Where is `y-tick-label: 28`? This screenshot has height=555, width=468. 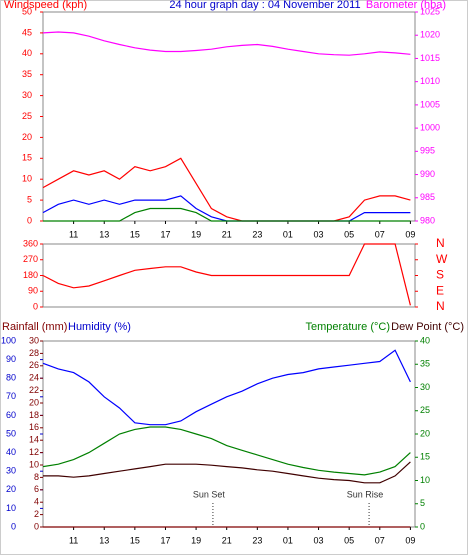
y-tick-label: 28 is located at coordinates (34, 353).